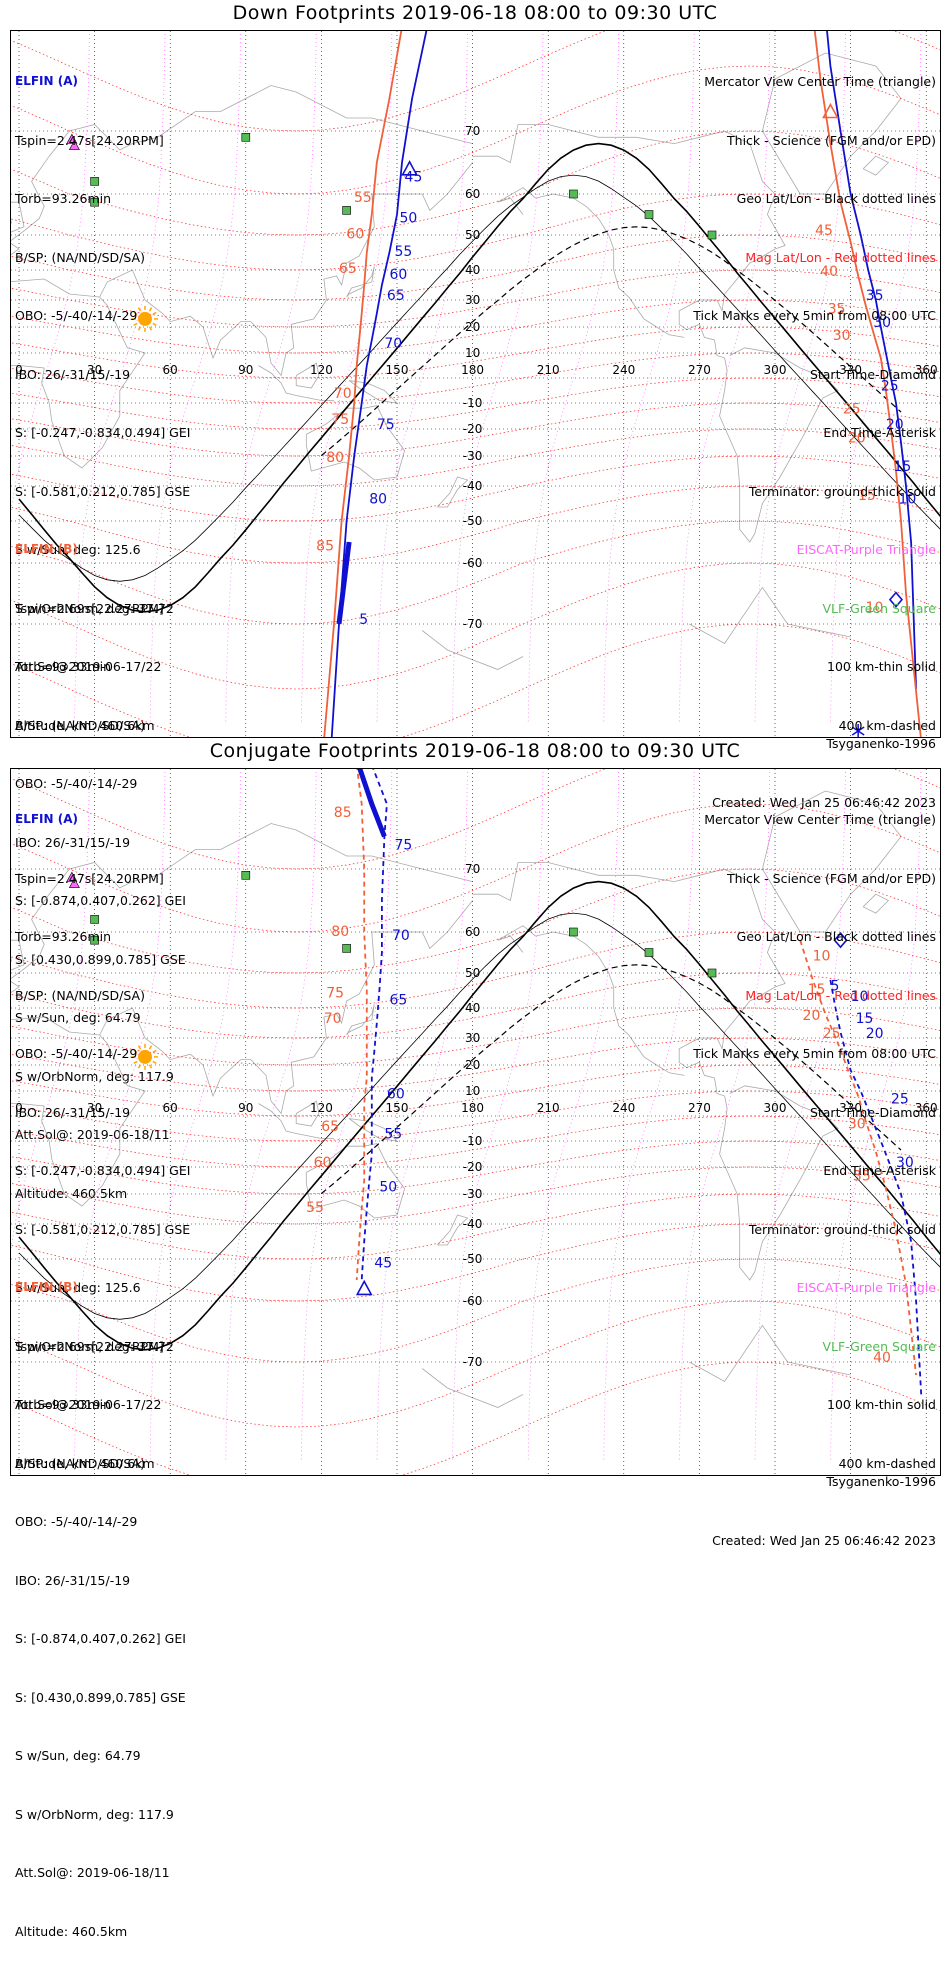 This screenshot has height=1980, width=950. What do you see at coordinates (401, 936) in the screenshot?
I see `elfin-a-tick-label: 70` at bounding box center [401, 936].